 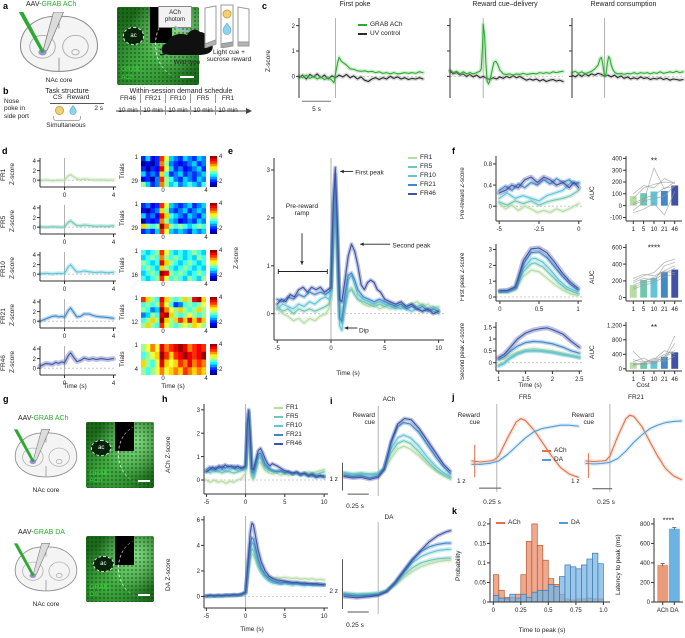 What do you see at coordinates (525, 397) in the screenshot?
I see `j-title-fr5: FR5` at bounding box center [525, 397].